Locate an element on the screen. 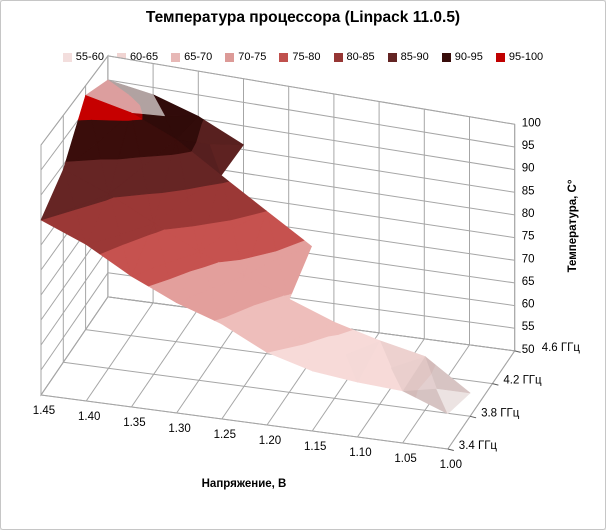 This screenshot has width=606, height=530. legend-label: 90-95 is located at coordinates (468, 57).